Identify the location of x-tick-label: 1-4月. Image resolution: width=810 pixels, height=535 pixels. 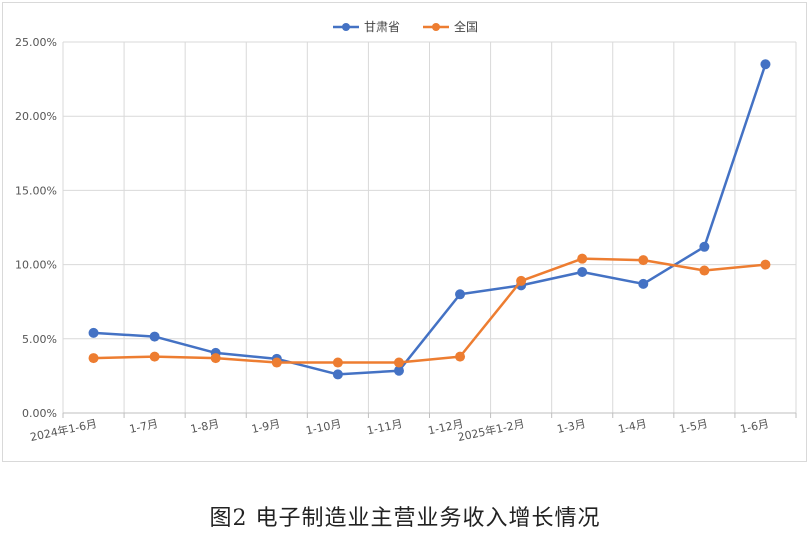
(632, 426).